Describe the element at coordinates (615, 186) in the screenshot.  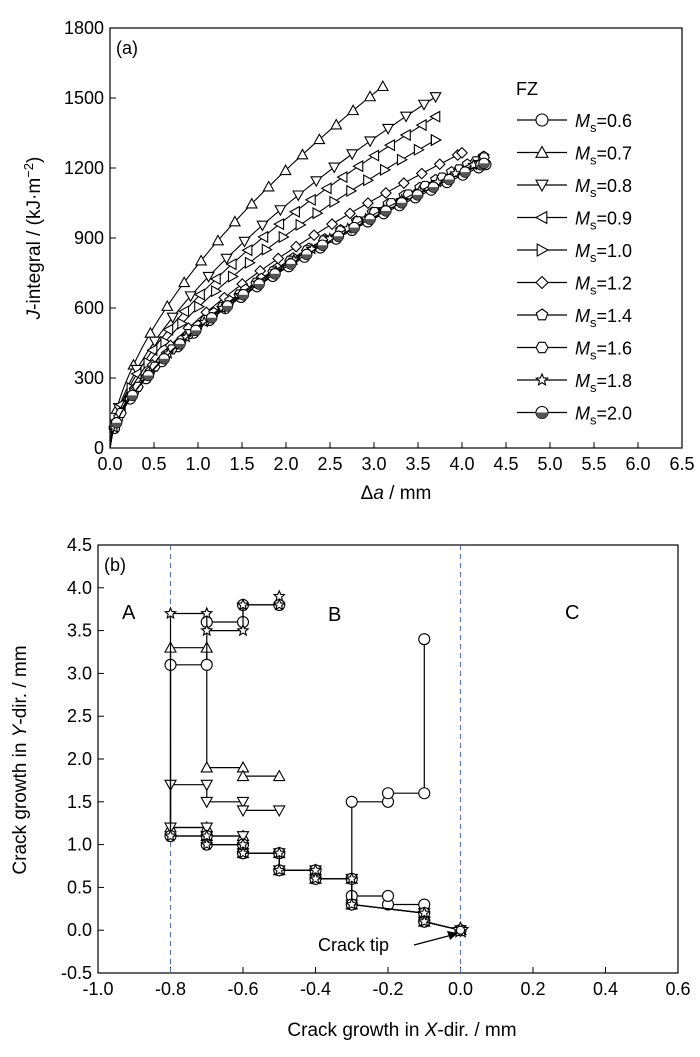
I see `legend-label-value: =0.8` at that location.